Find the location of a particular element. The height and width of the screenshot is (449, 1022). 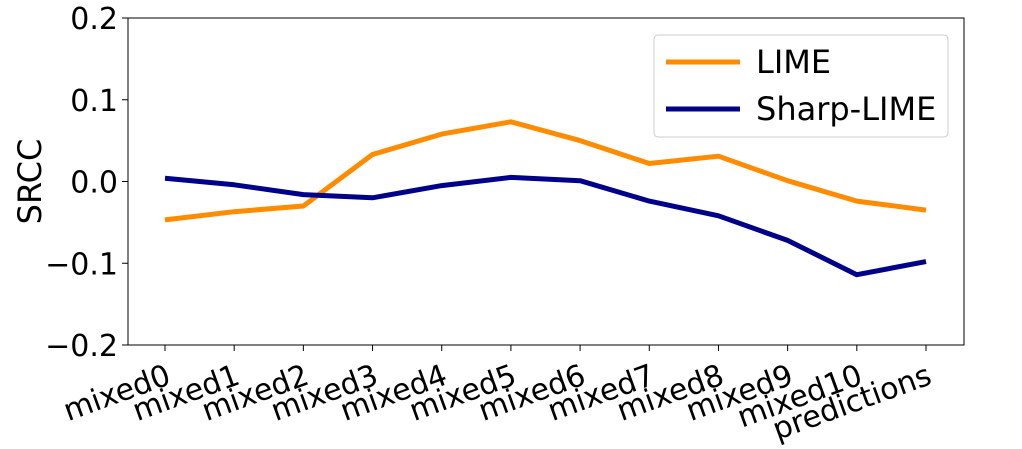

legend-label: Sharp-LIME is located at coordinates (846, 109).